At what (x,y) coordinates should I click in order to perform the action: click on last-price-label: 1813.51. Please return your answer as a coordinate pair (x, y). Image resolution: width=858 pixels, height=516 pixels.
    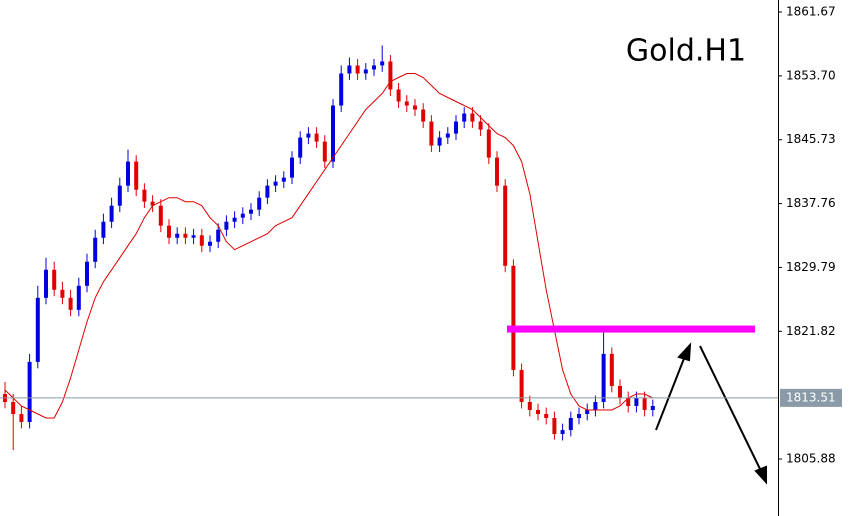
    Looking at the image, I should click on (811, 397).